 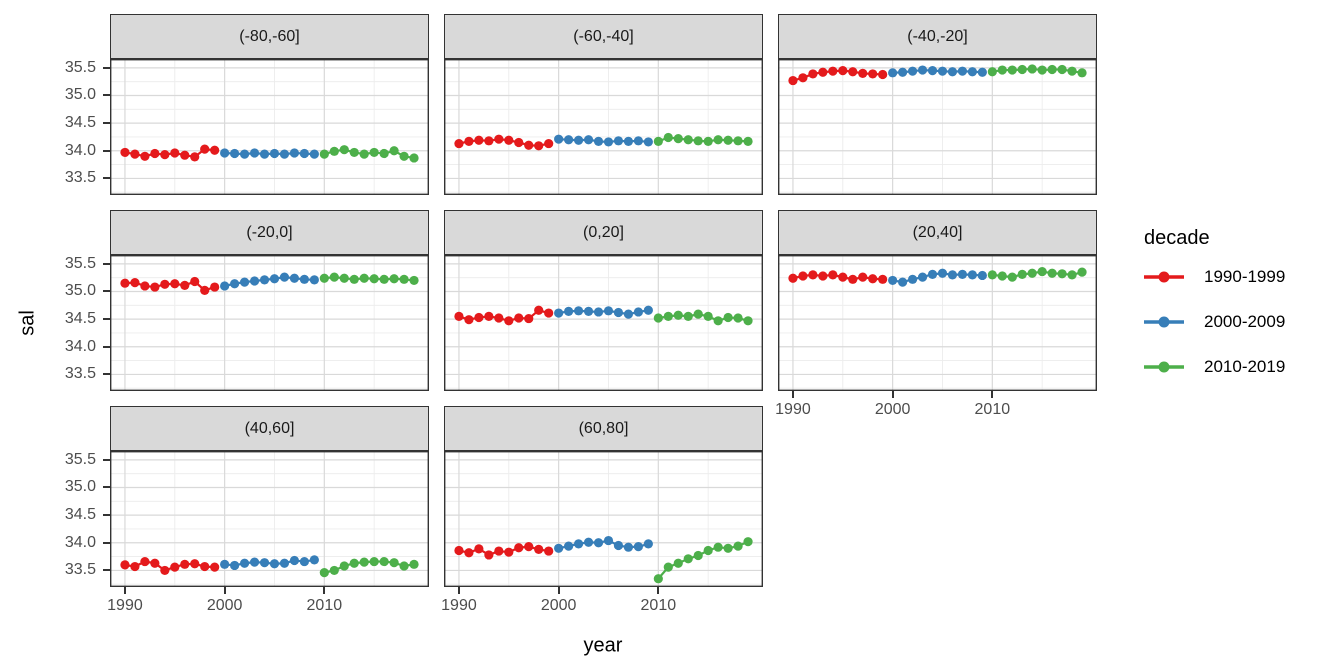 I want to click on facet-strip: (-40,-20], so click(x=937, y=36).